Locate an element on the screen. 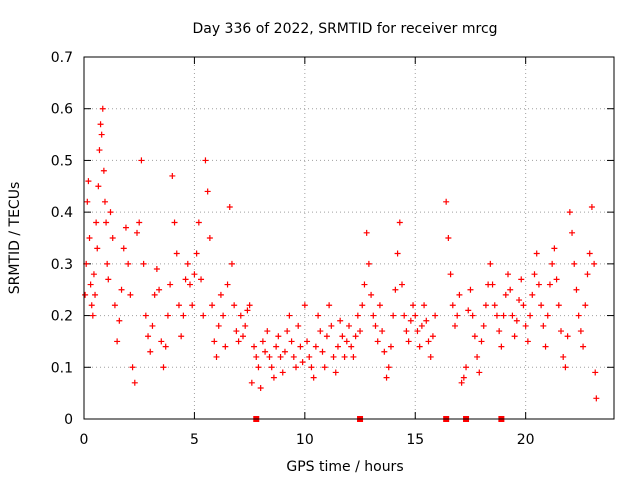  y-tick-label: 0.2 is located at coordinates (62, 317).